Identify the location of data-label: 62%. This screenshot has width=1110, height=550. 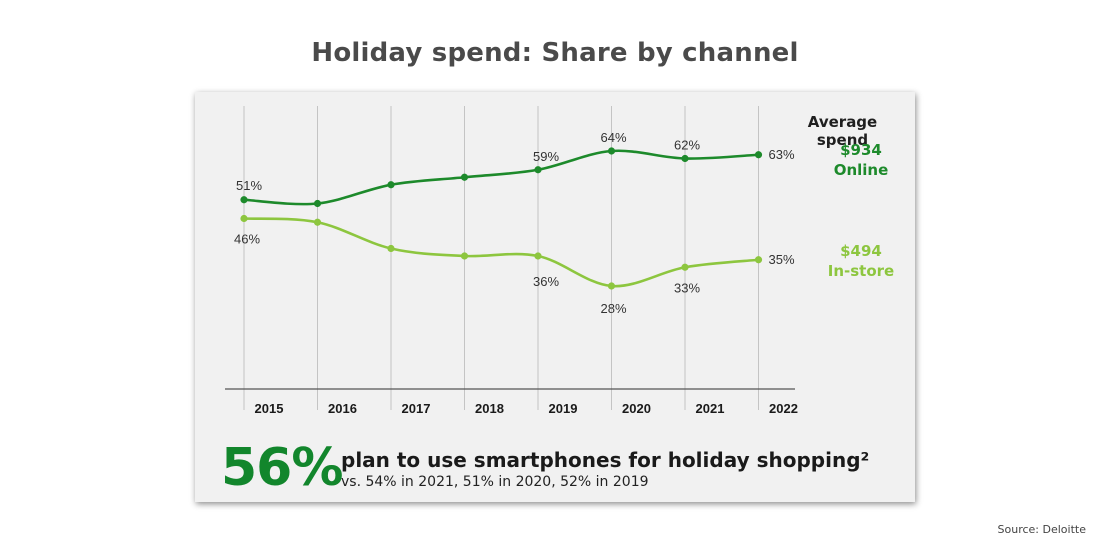
(687, 145).